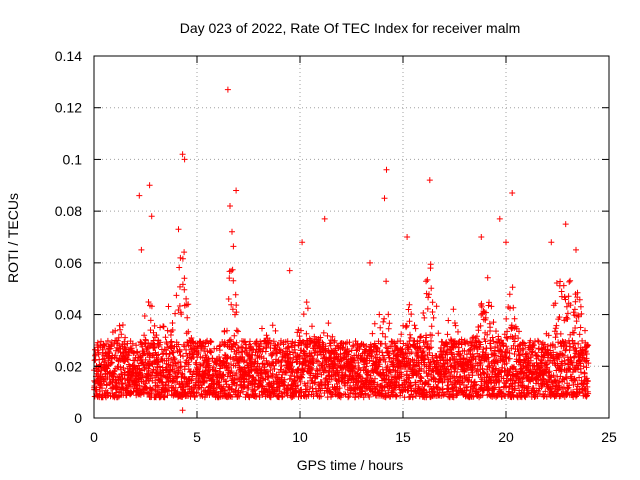  I want to click on y-tick-label: 0.1, so click(73, 159).